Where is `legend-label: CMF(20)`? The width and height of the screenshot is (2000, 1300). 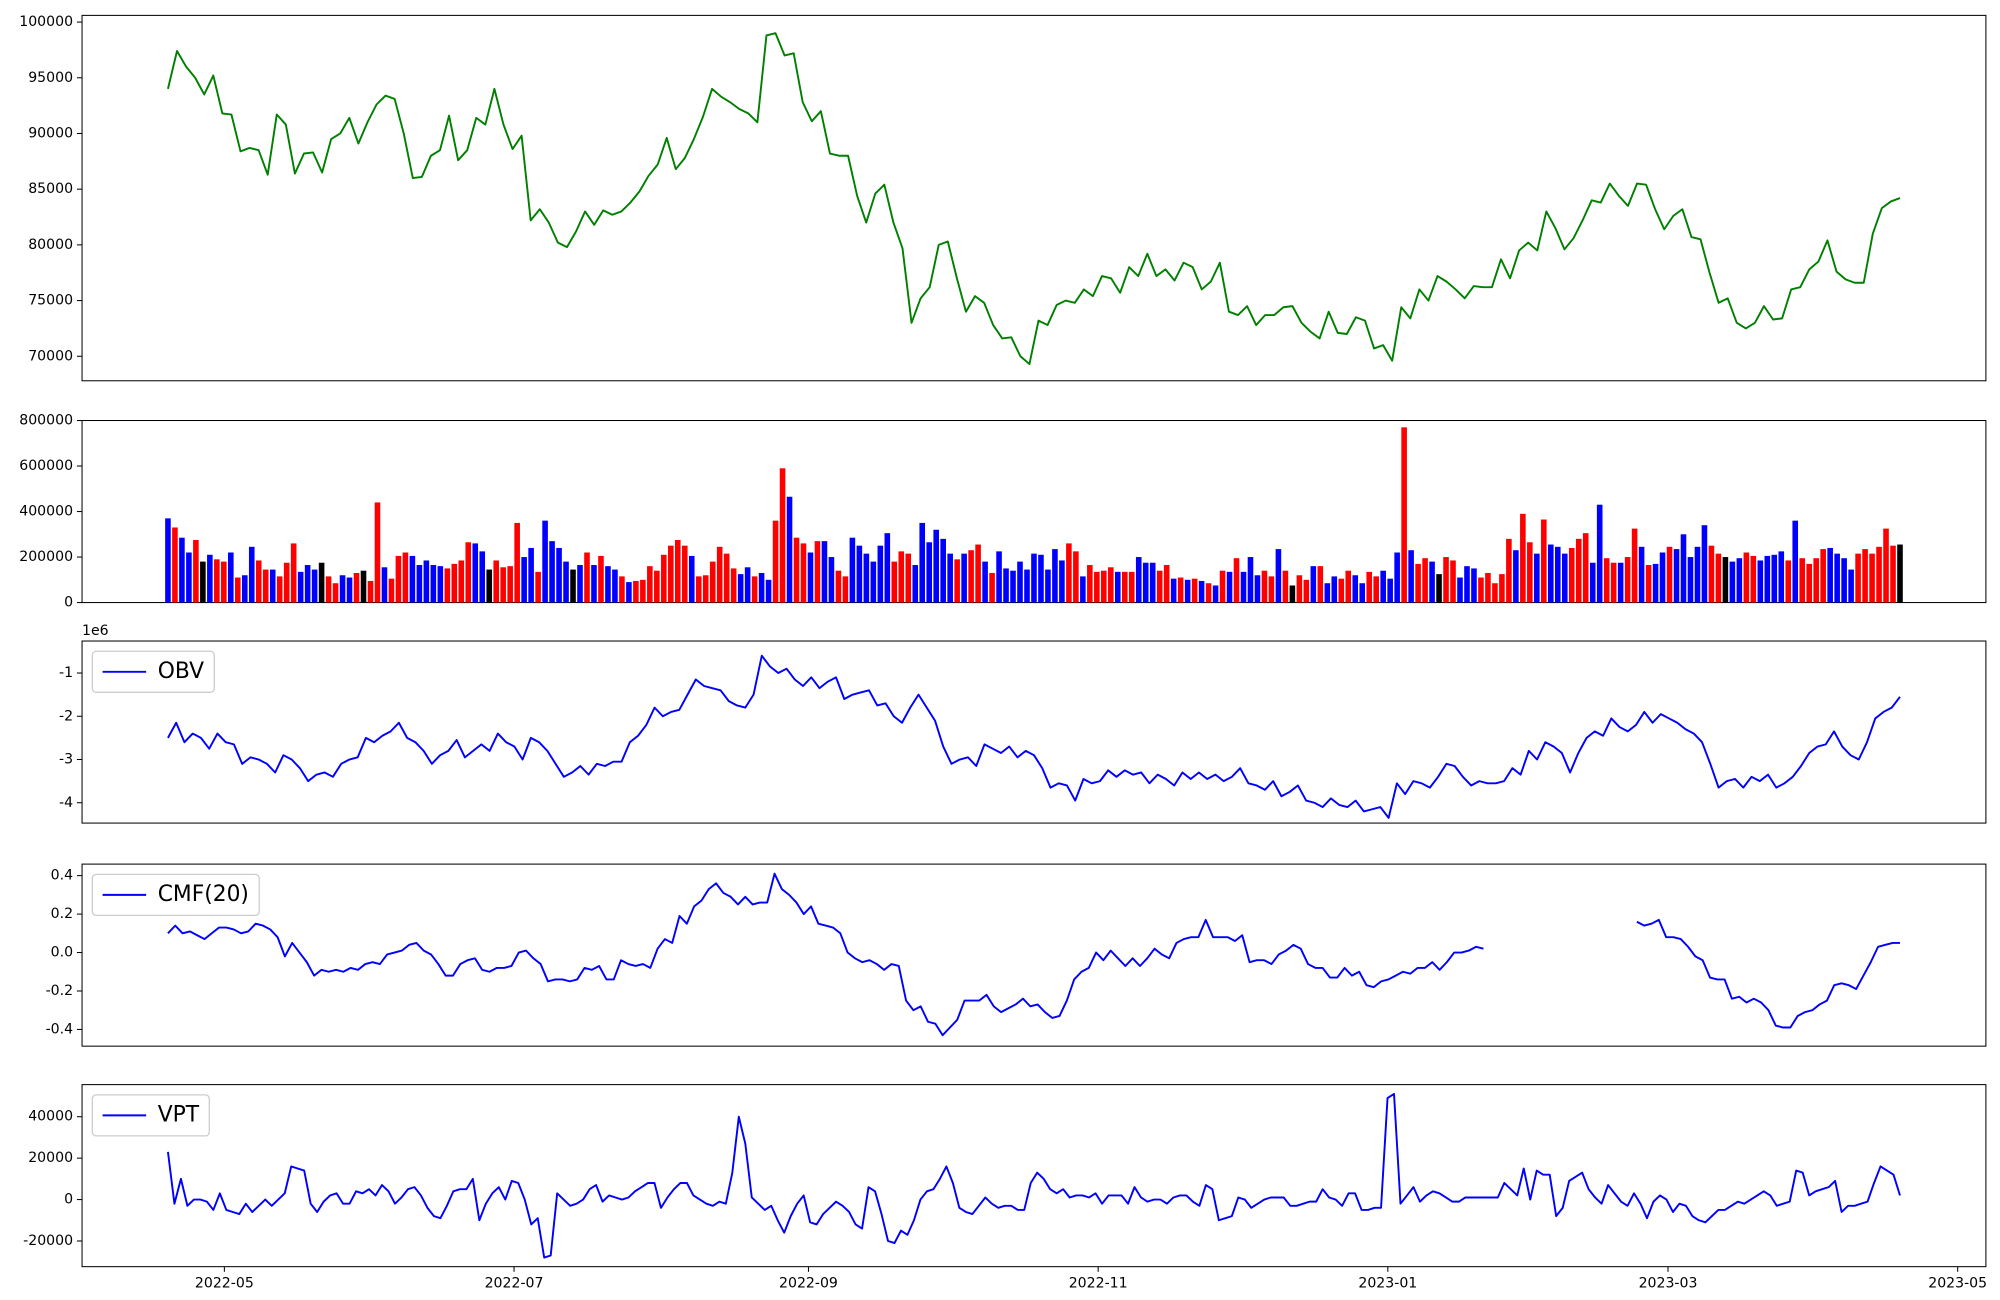 legend-label: CMF(20) is located at coordinates (203, 894).